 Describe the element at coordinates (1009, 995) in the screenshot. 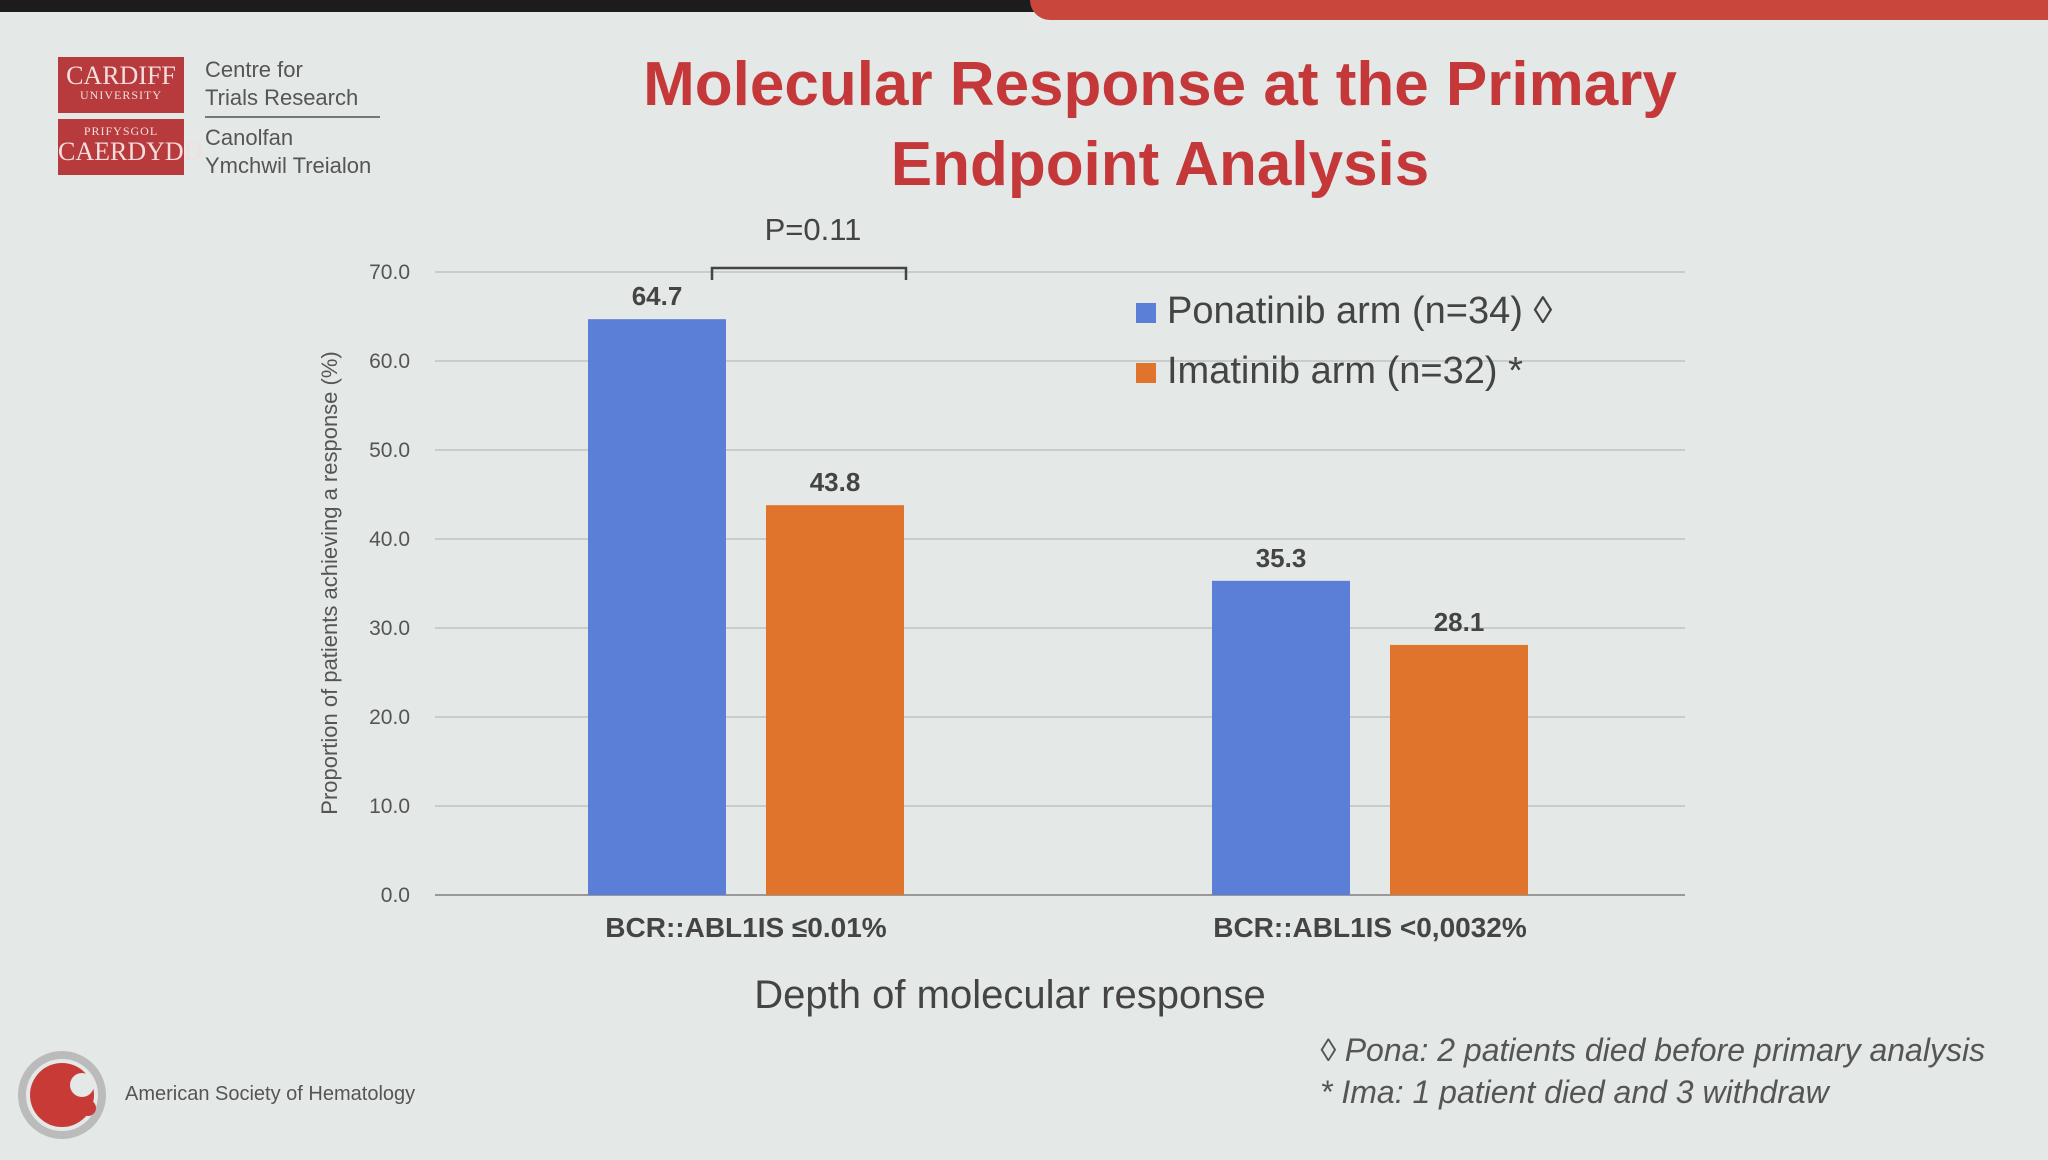

I see `x-axis-label: Depth of molecular response` at that location.